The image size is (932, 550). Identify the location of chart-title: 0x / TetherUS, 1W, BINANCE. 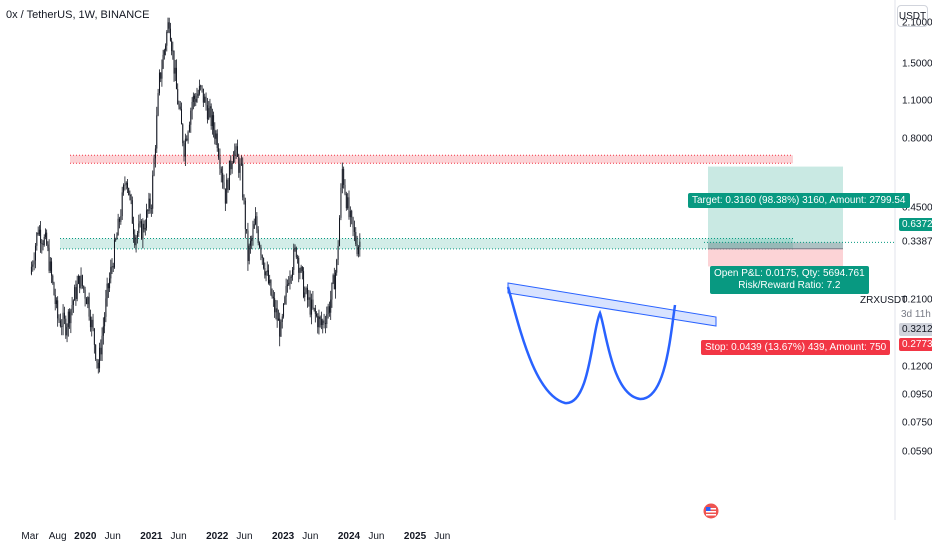
(78, 15).